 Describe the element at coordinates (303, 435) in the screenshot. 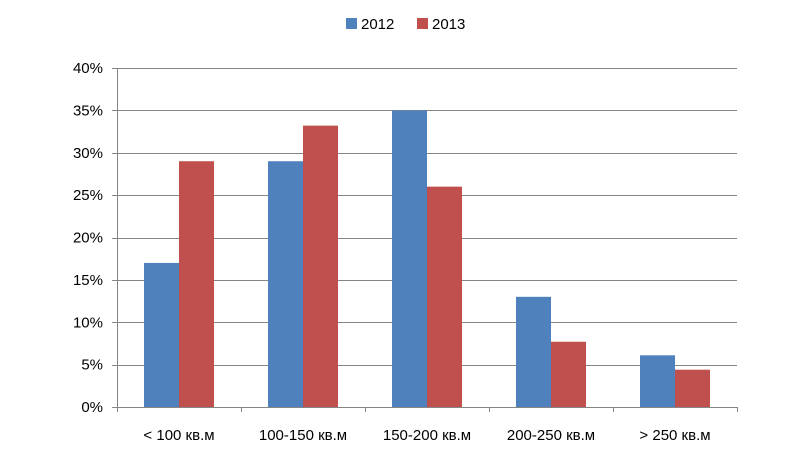

I see `x-category-label: 100-150 кв.м` at that location.